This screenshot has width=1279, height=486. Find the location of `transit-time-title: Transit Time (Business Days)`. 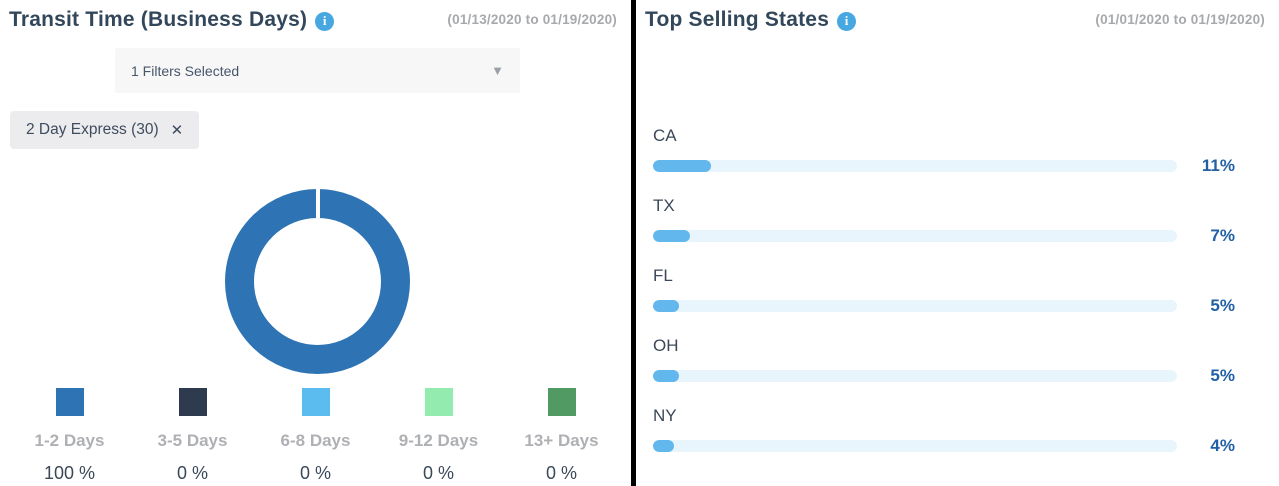

transit-time-title: Transit Time (Business Days) is located at coordinates (158, 19).